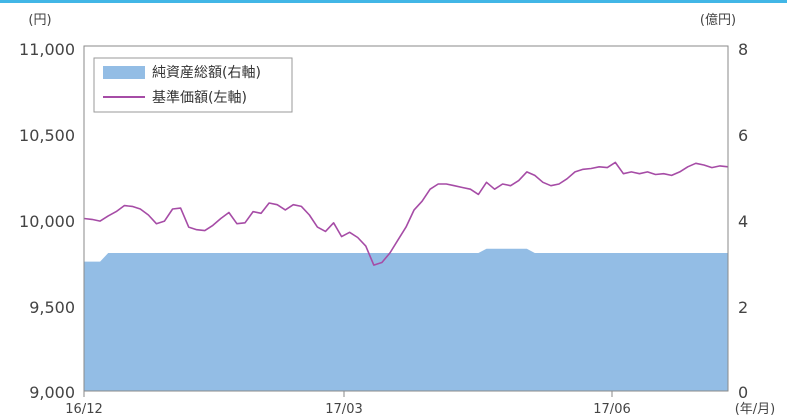 Image resolution: width=787 pixels, height=419 pixels. Describe the element at coordinates (199, 97) in the screenshot. I see `legend-label: 基準価額(左軸)` at that location.